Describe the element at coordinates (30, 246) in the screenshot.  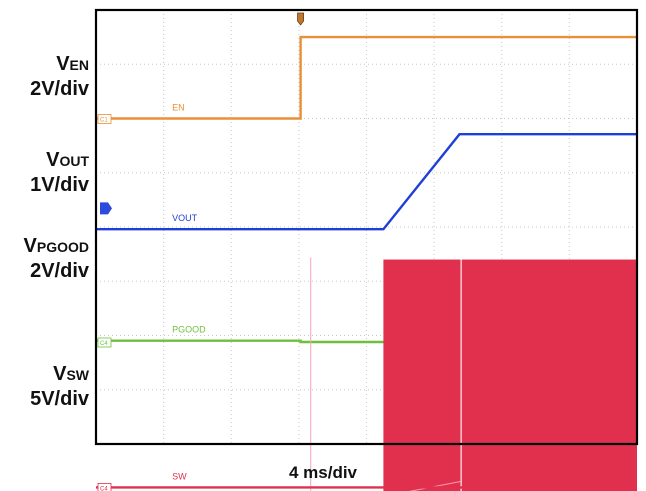
I see `label-pgood-main: V` at that location.